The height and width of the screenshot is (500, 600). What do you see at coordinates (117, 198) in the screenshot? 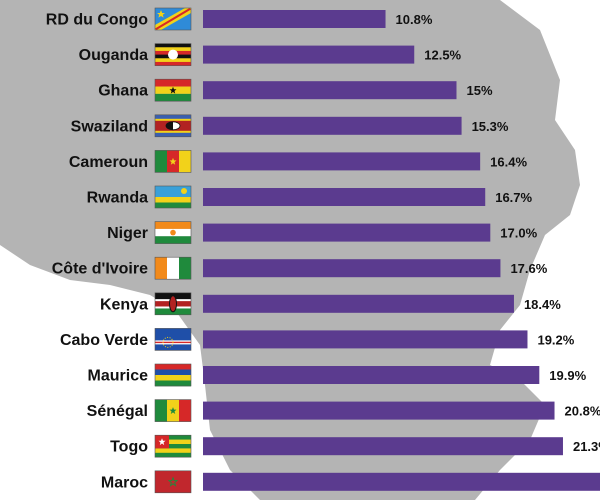
I see `country-label-rwanda: Rwanda` at bounding box center [117, 198].